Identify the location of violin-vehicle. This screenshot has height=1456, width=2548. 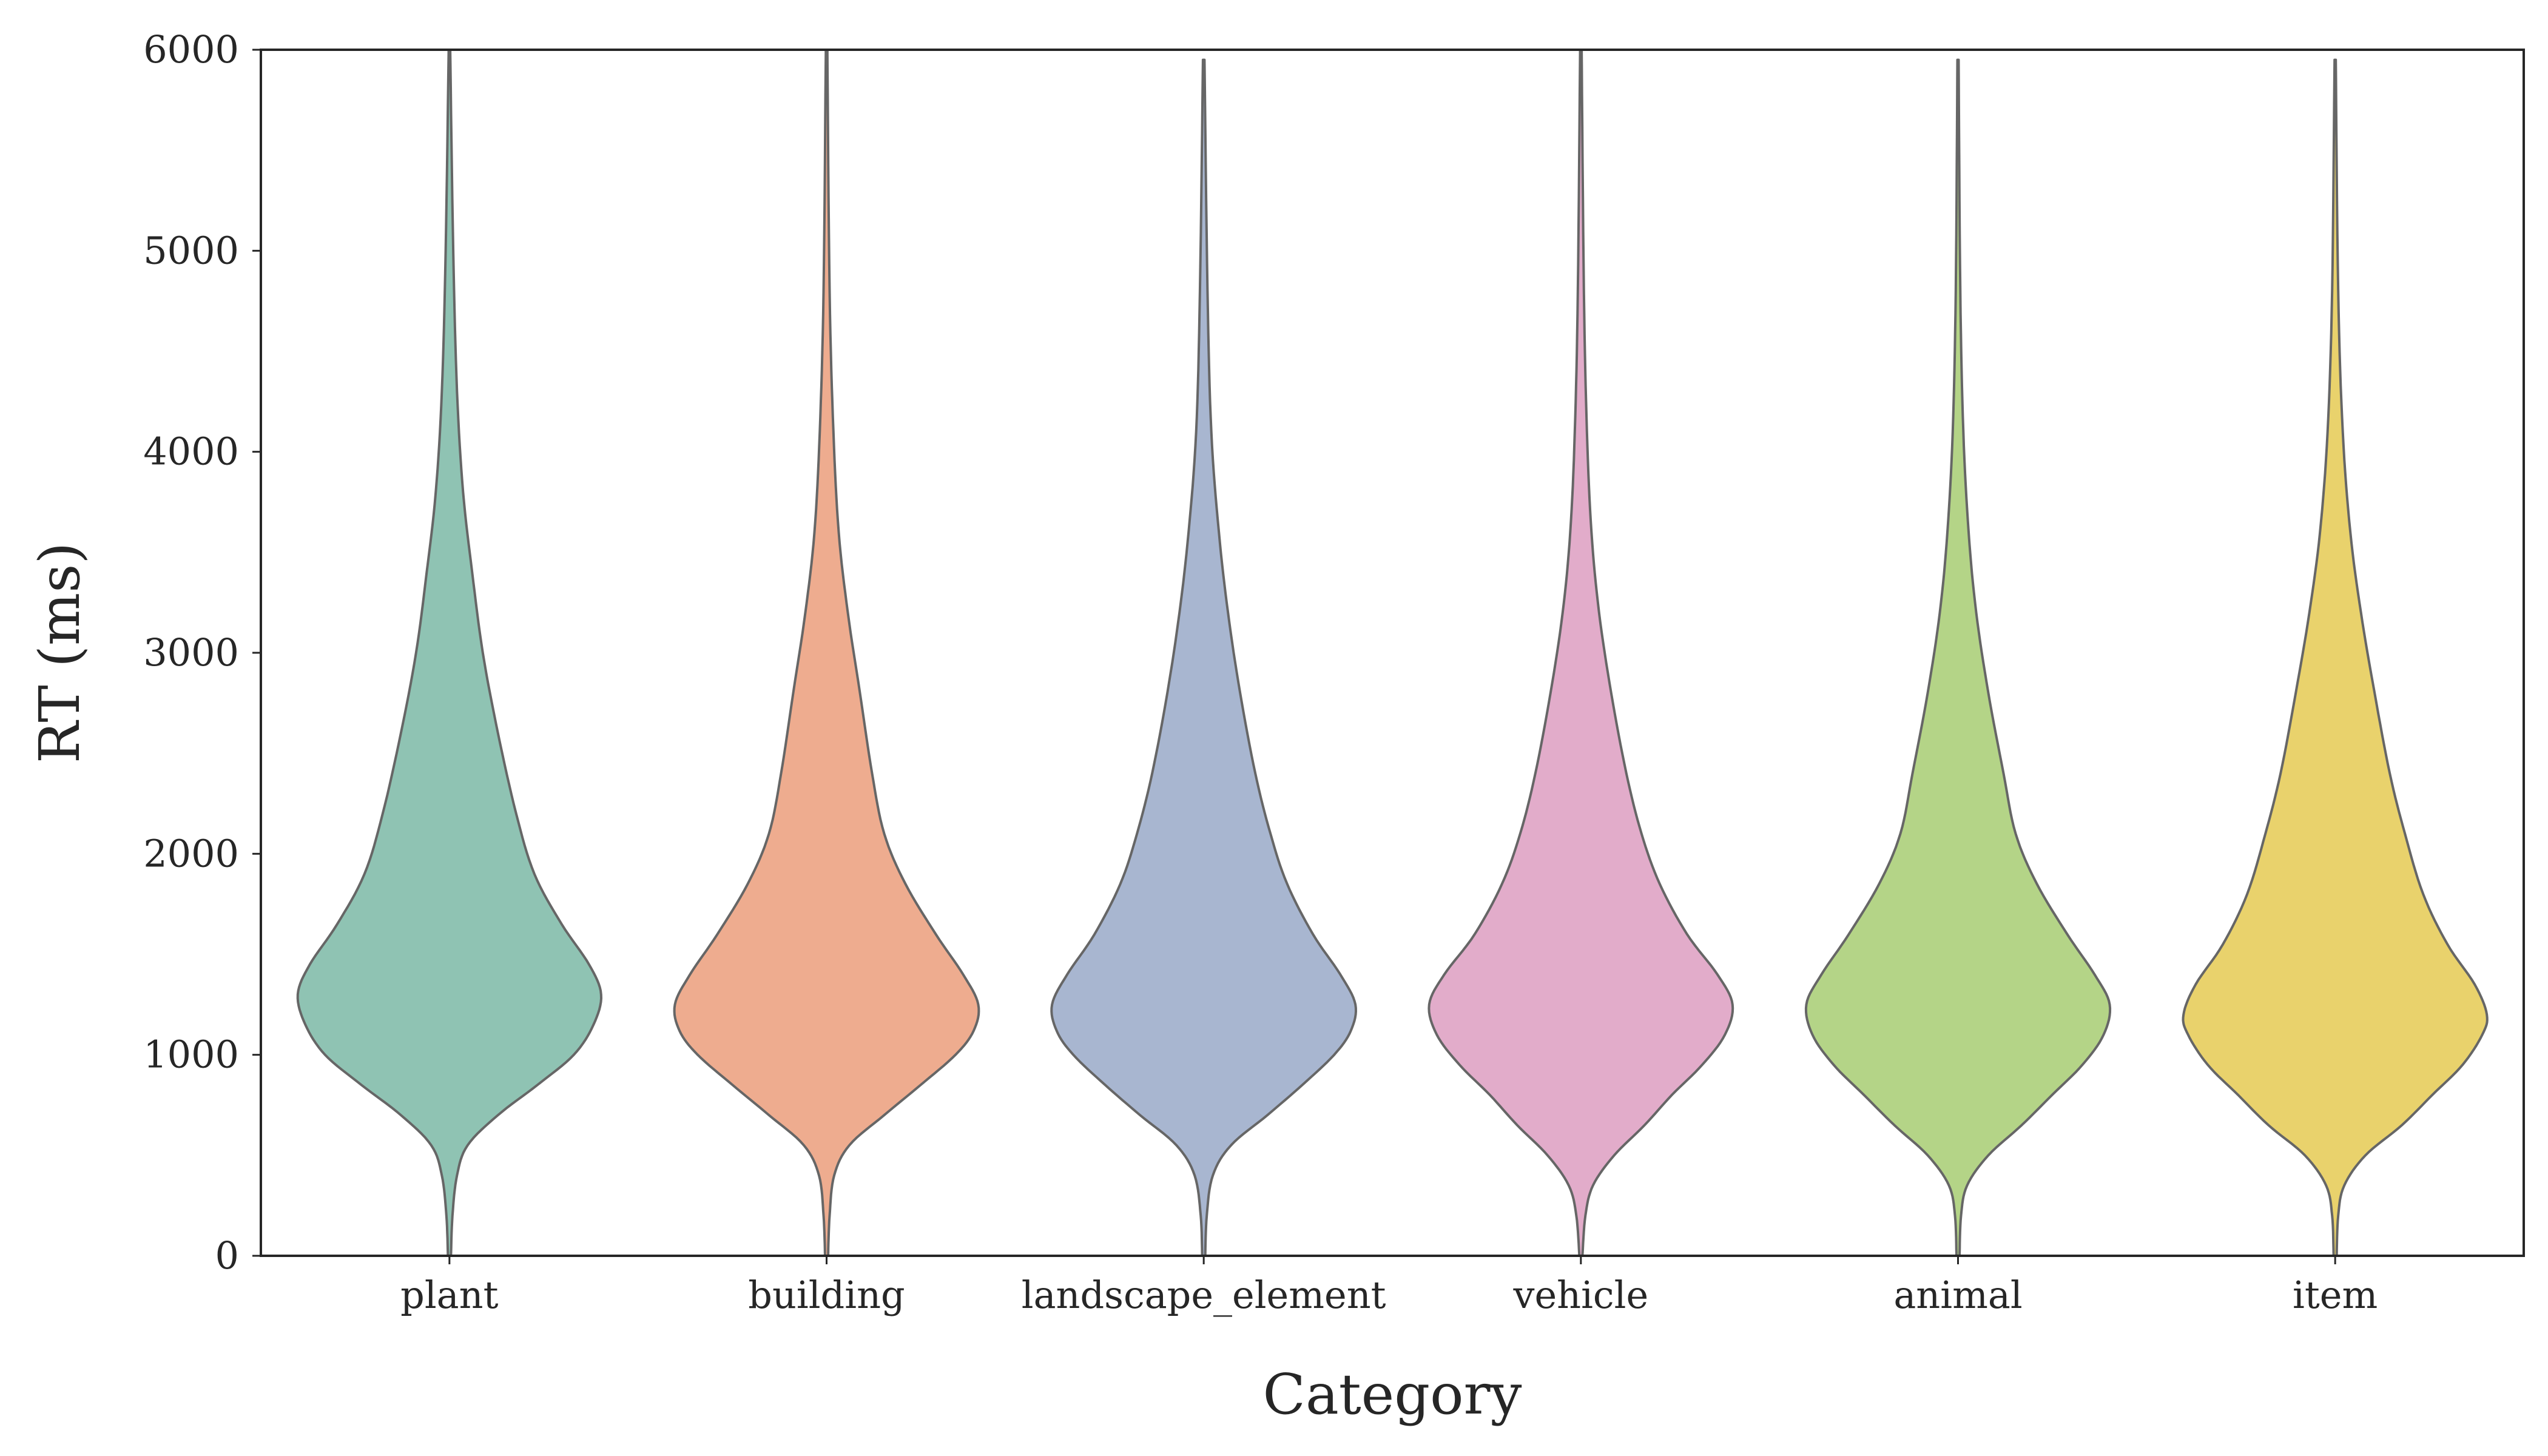
(1580, 653).